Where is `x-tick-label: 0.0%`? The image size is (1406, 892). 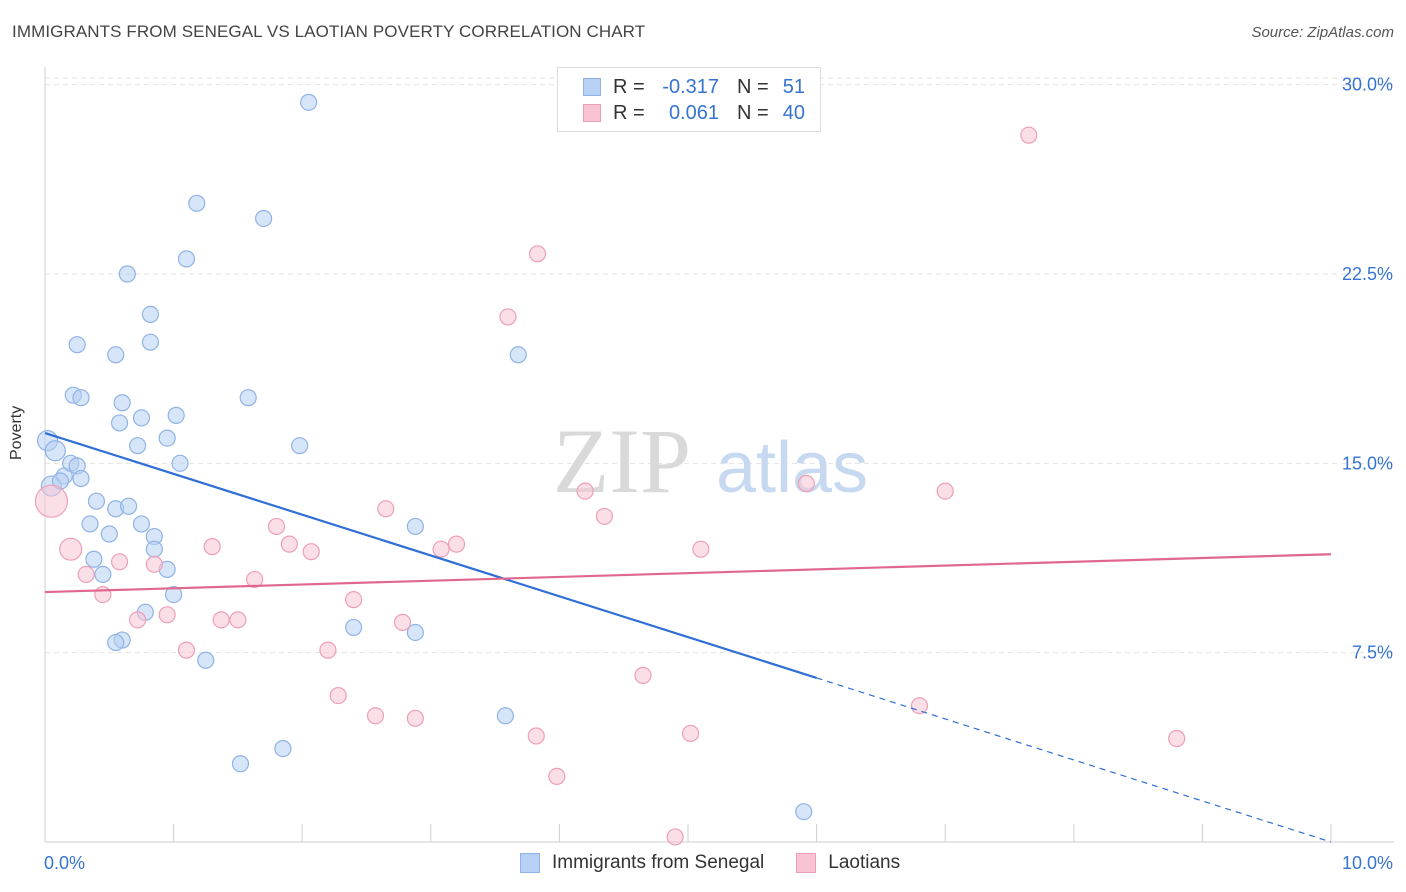
x-tick-label: 0.0% is located at coordinates (64, 863).